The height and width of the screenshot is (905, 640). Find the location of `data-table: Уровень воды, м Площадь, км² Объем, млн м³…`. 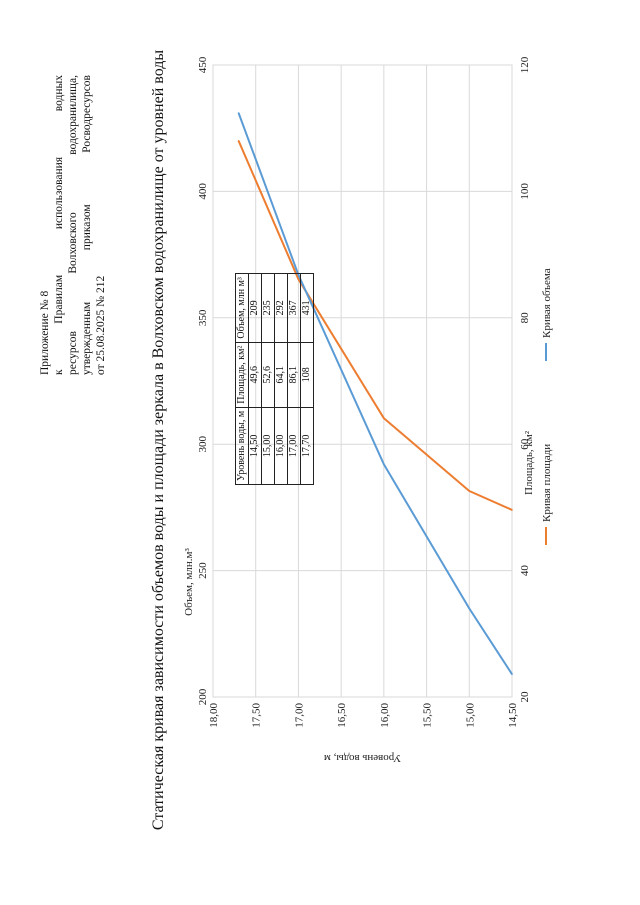

data-table: Уровень воды, м Площадь, км² Объем, млн м³… is located at coordinates (274, 379).